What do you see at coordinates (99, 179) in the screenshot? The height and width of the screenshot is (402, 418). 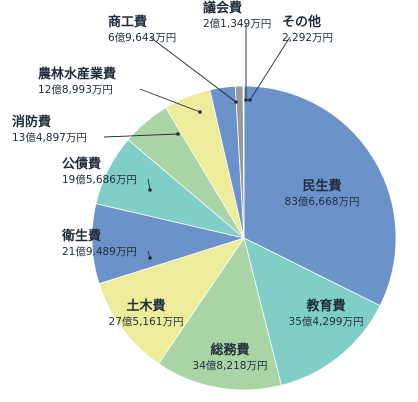 I see `slice-label-value: 19億5,686万円` at bounding box center [99, 179].